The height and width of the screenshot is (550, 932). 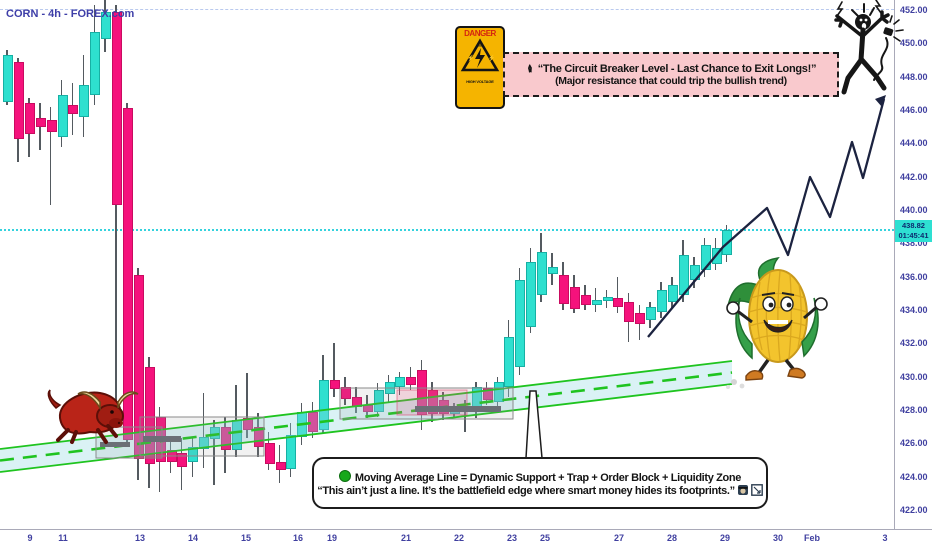 I want to click on price-axis-label: 424.00, so click(x=914, y=476).